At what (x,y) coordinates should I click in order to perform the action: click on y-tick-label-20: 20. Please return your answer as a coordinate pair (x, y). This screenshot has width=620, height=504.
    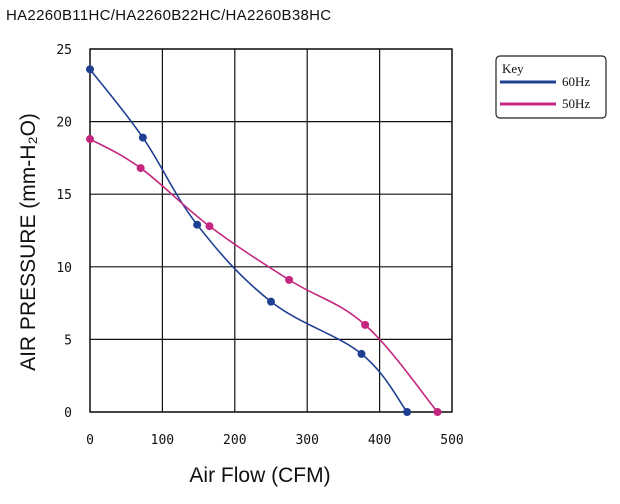
    Looking at the image, I should click on (64, 123).